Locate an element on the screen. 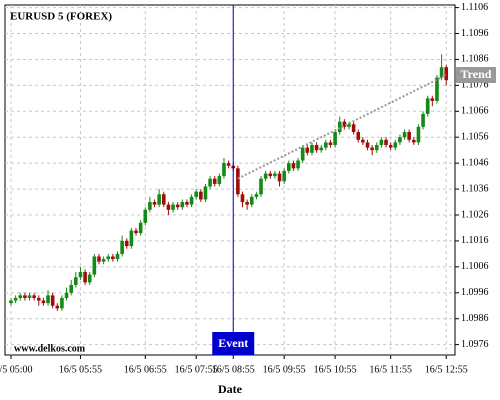 The height and width of the screenshot is (400, 500). y-tick-label: 1.1046 is located at coordinates (475, 162).